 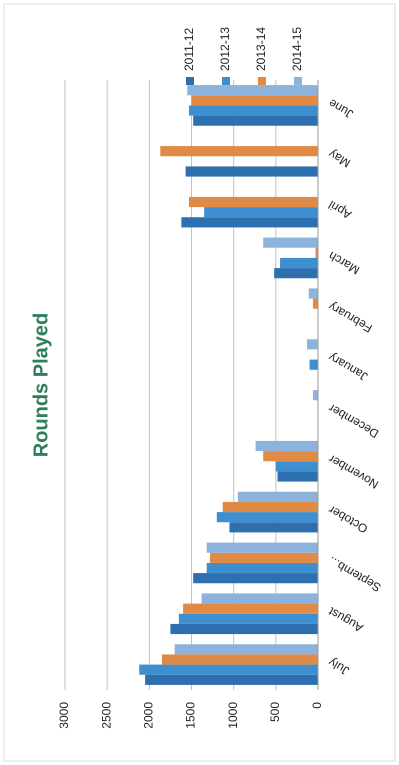 What do you see at coordinates (346, 619) in the screenshot?
I see `x-tick-label: August` at bounding box center [346, 619].